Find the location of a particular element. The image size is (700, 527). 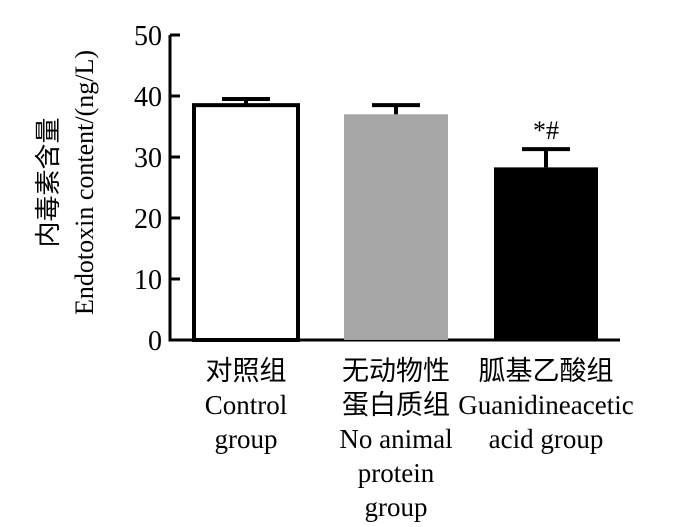

y-tick-label: 30 is located at coordinates (148, 158).